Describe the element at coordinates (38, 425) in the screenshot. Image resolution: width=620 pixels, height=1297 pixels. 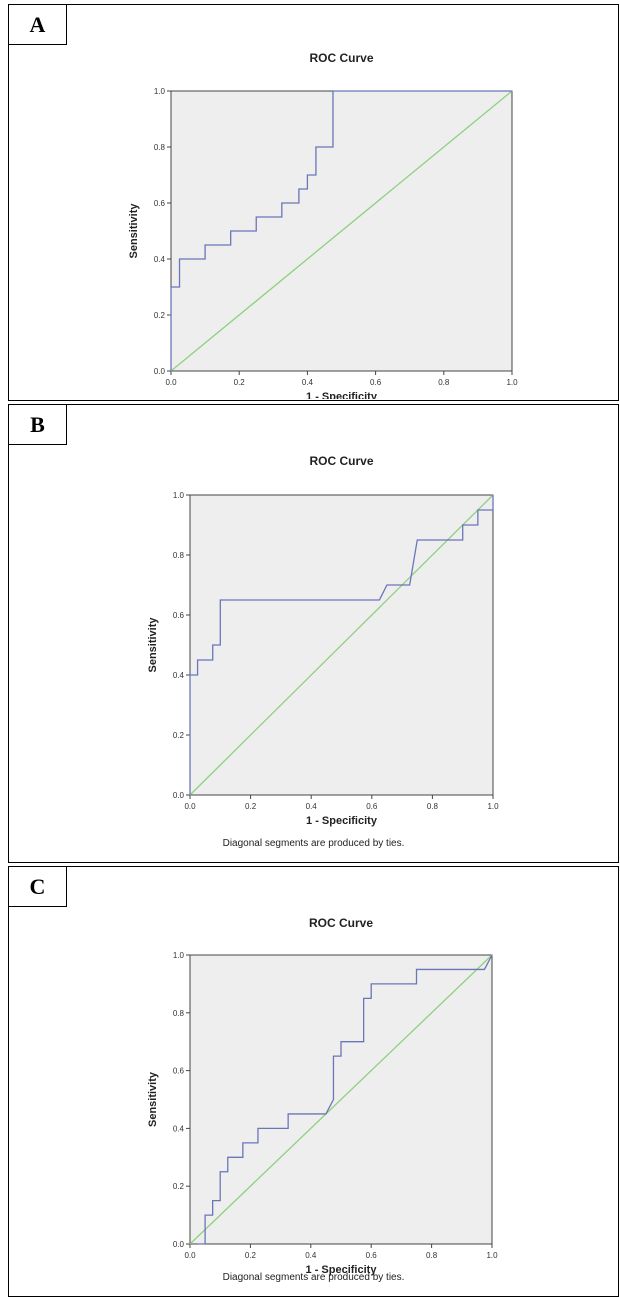
I see `panel-label: B` at that location.